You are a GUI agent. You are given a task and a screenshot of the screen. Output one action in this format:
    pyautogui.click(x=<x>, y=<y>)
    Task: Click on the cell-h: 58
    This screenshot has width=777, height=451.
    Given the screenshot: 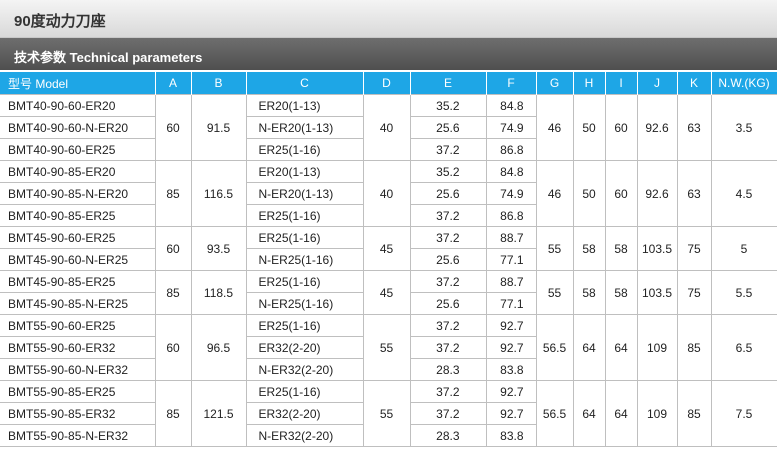 What is the action you would take?
    pyautogui.click(x=589, y=292)
    